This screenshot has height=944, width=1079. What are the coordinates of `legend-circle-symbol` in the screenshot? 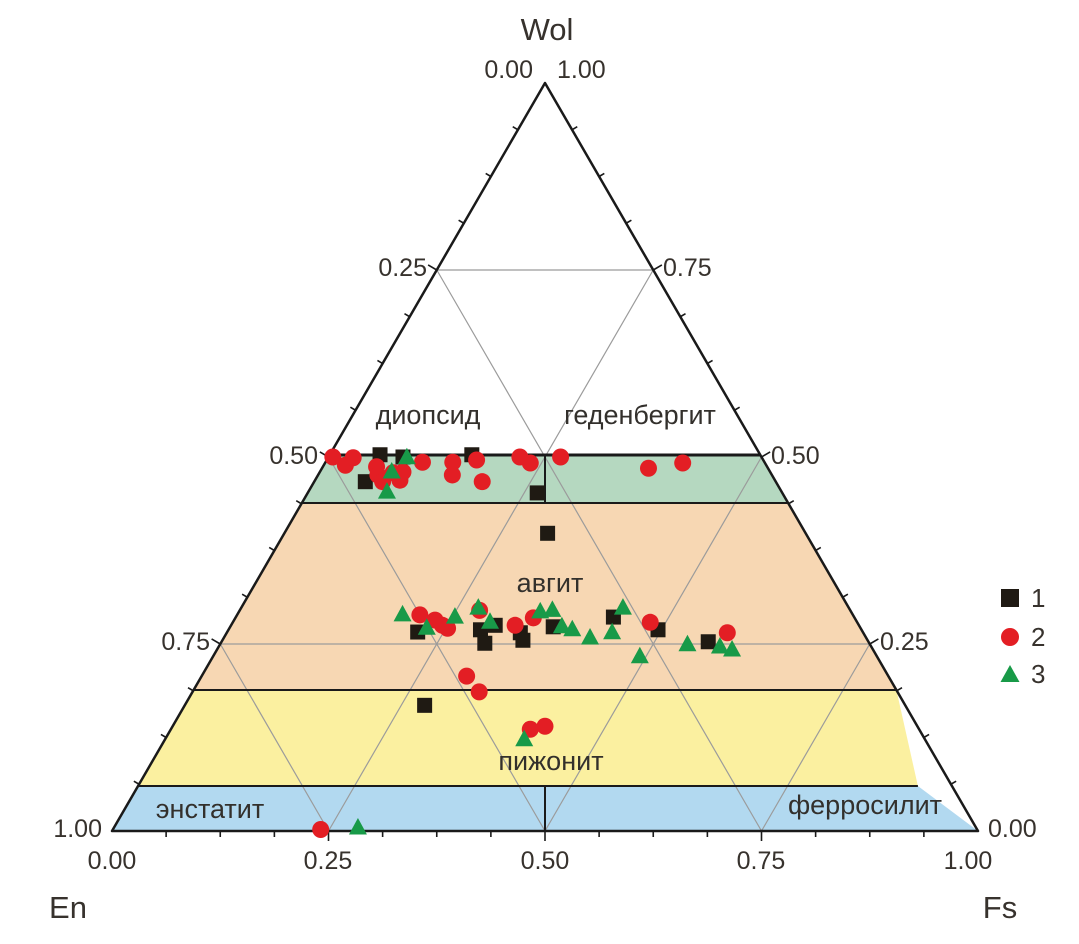 It's located at (1010, 637).